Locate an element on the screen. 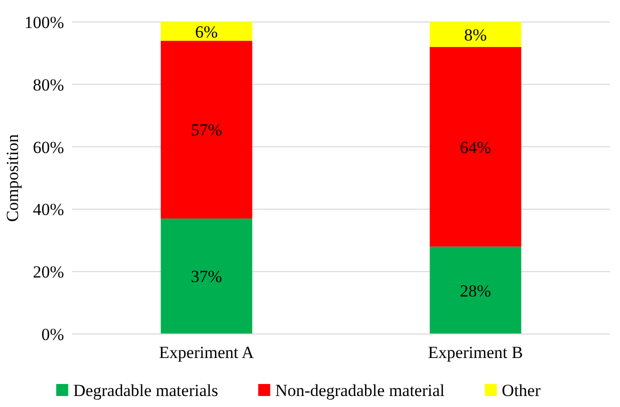 The image size is (620, 407). data-label: 8% is located at coordinates (475, 34).